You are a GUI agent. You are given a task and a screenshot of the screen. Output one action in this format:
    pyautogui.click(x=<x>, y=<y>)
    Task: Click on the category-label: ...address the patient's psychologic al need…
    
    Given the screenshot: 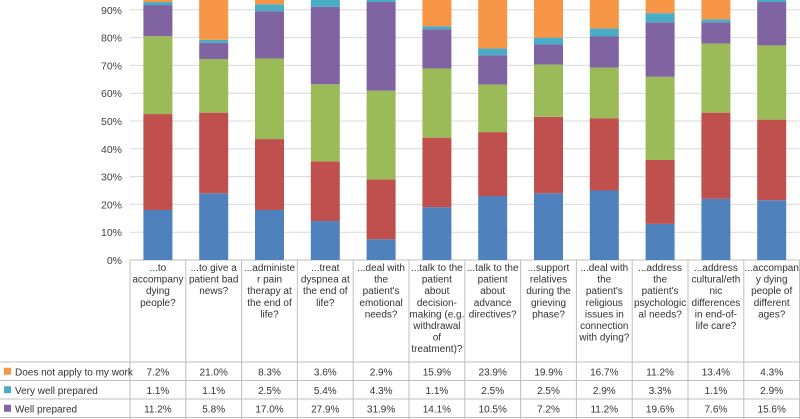 What is the action you would take?
    pyautogui.click(x=660, y=291)
    